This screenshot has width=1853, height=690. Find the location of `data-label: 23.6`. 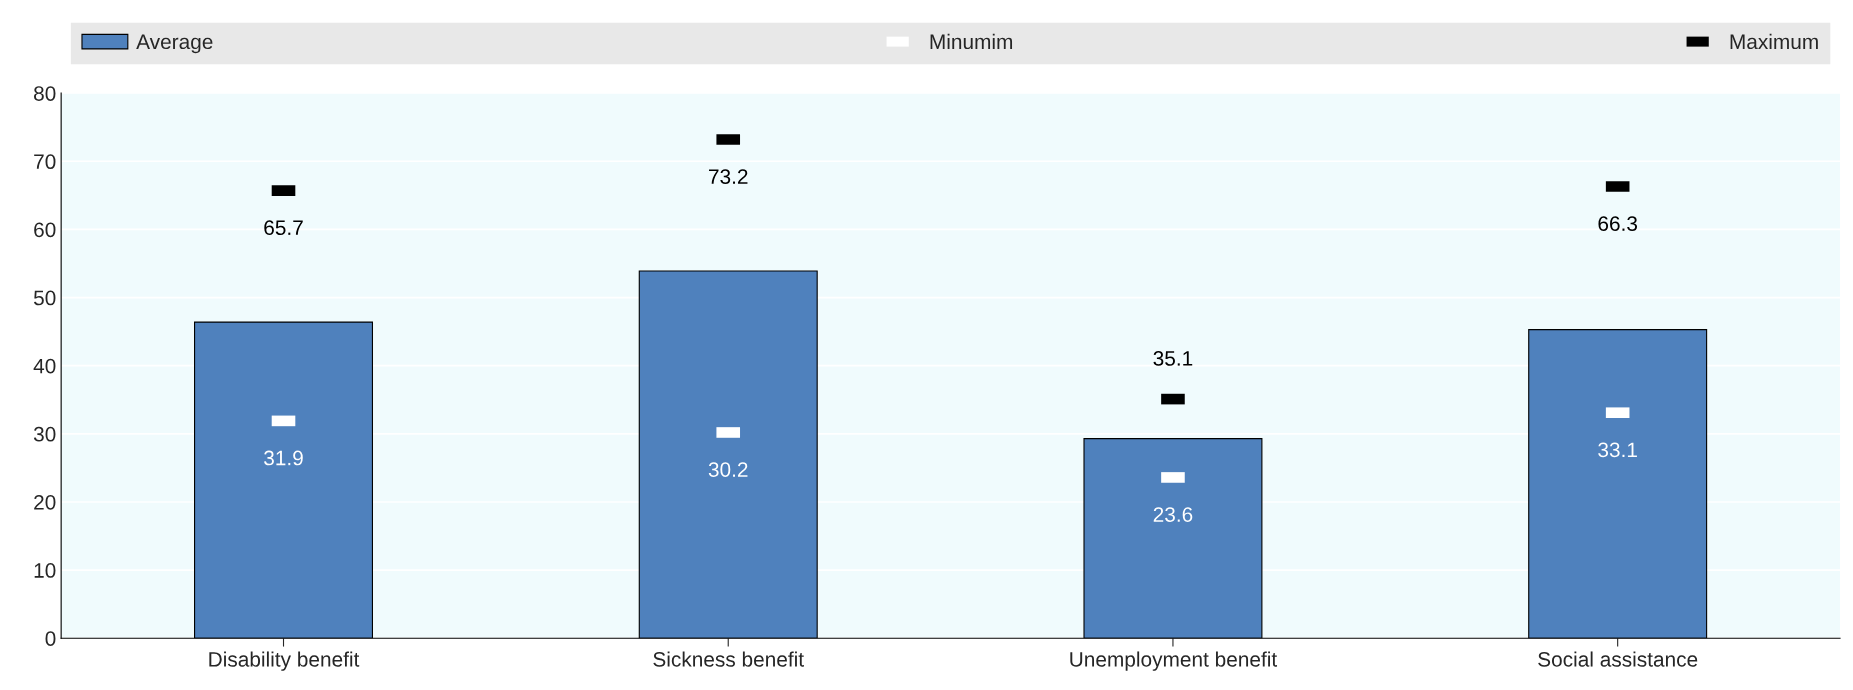

data-label: 23.6 is located at coordinates (1173, 514).